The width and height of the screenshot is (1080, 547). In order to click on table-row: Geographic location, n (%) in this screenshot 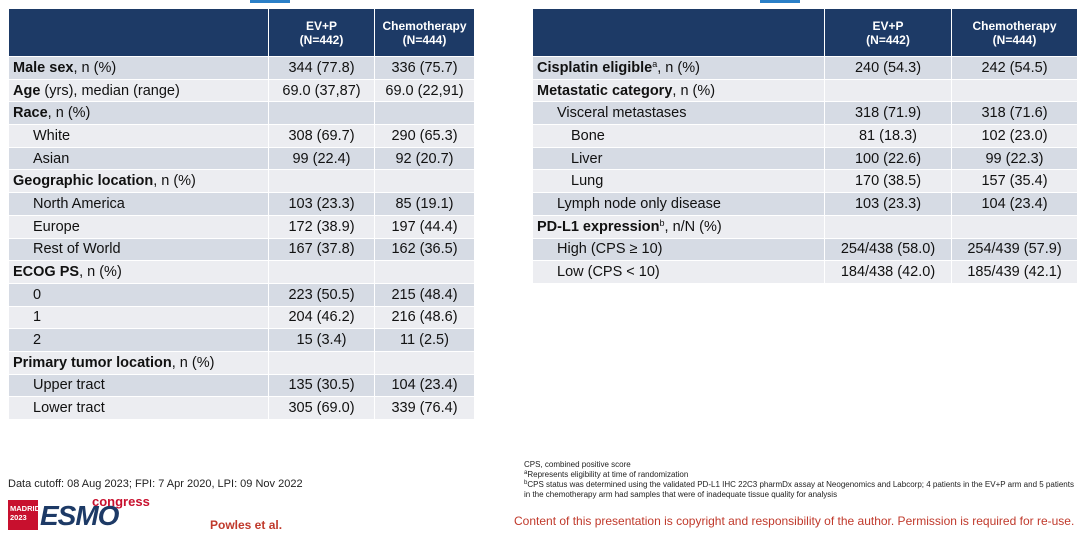, I will do `click(241, 181)`.